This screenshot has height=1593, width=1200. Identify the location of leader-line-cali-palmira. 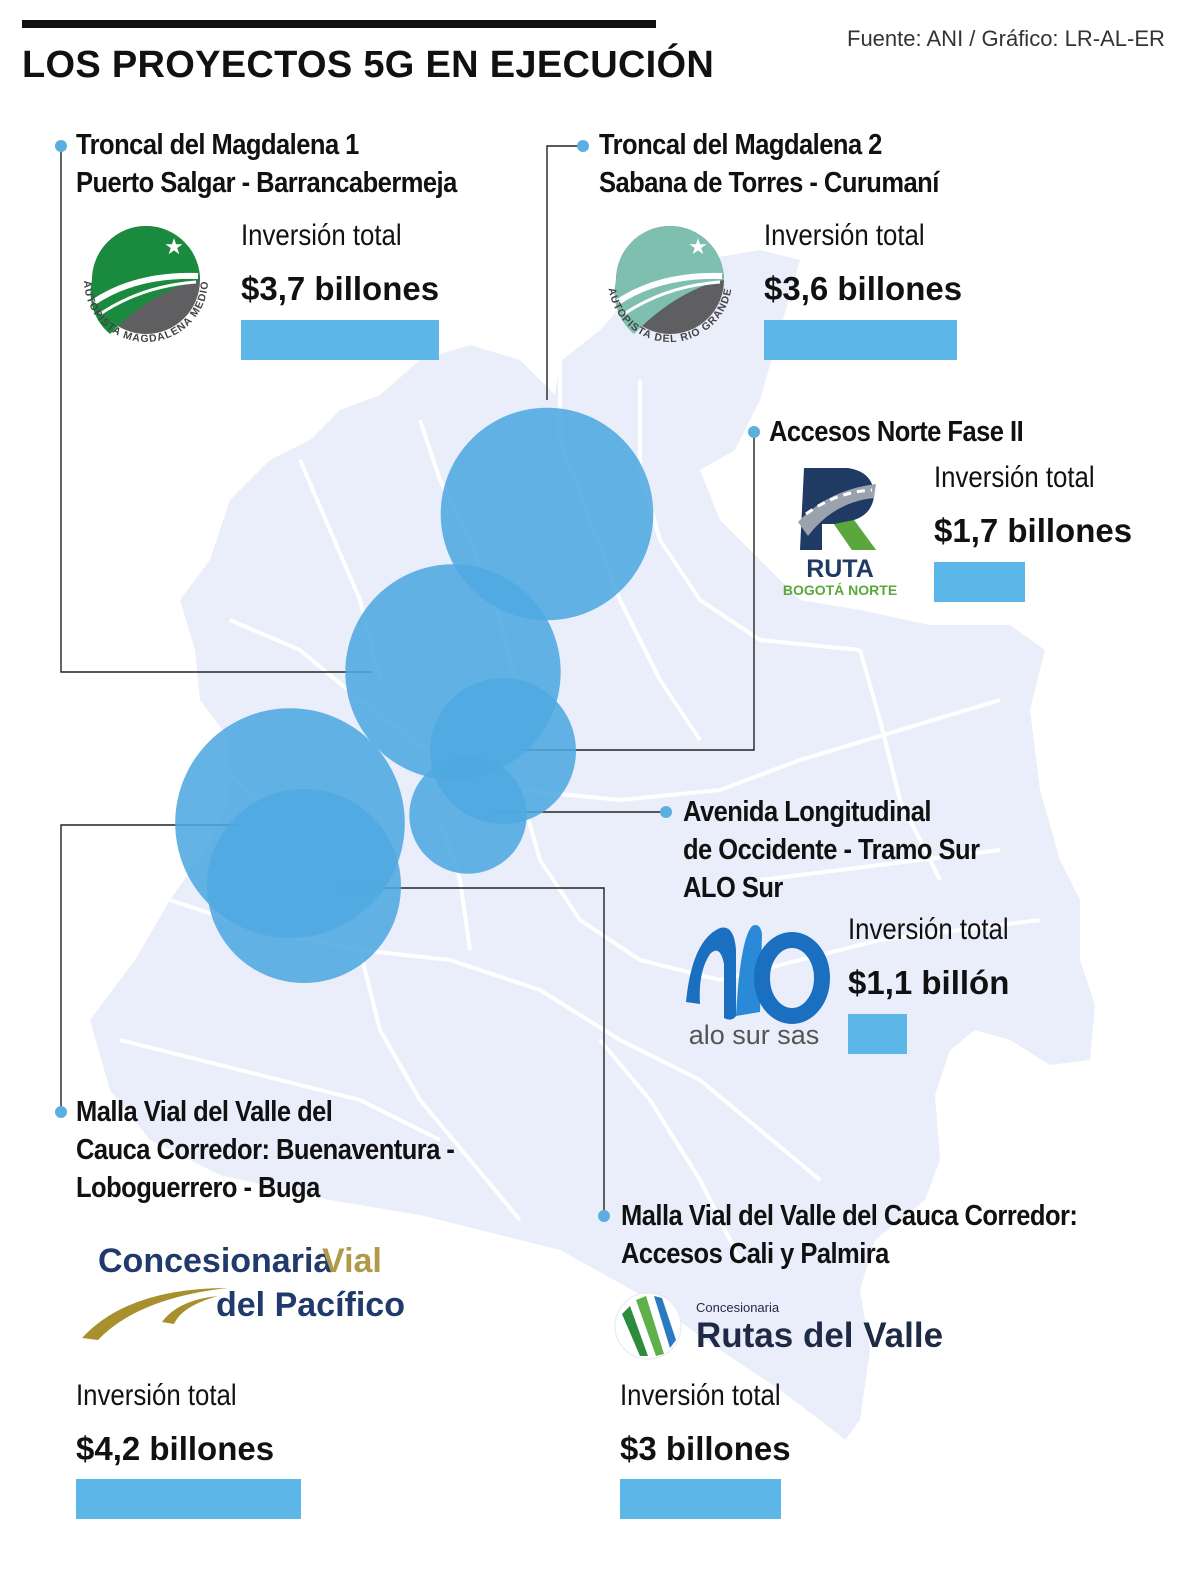
(470, 1051).